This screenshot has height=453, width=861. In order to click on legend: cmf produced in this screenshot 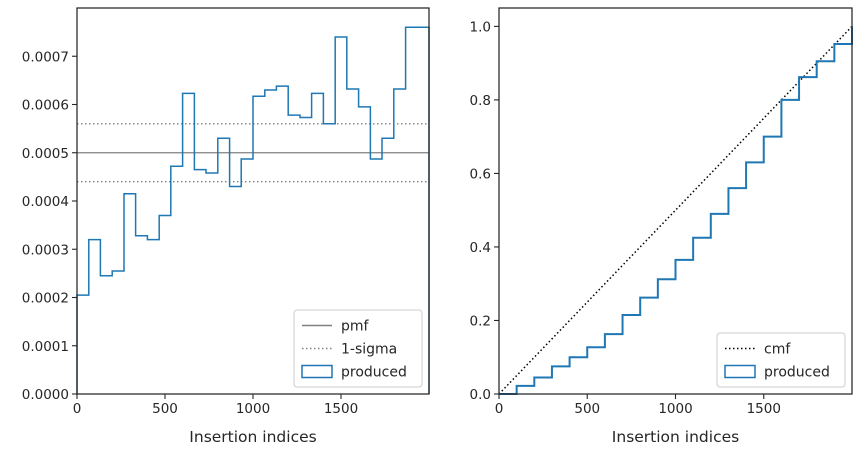, I will do `click(781, 360)`.